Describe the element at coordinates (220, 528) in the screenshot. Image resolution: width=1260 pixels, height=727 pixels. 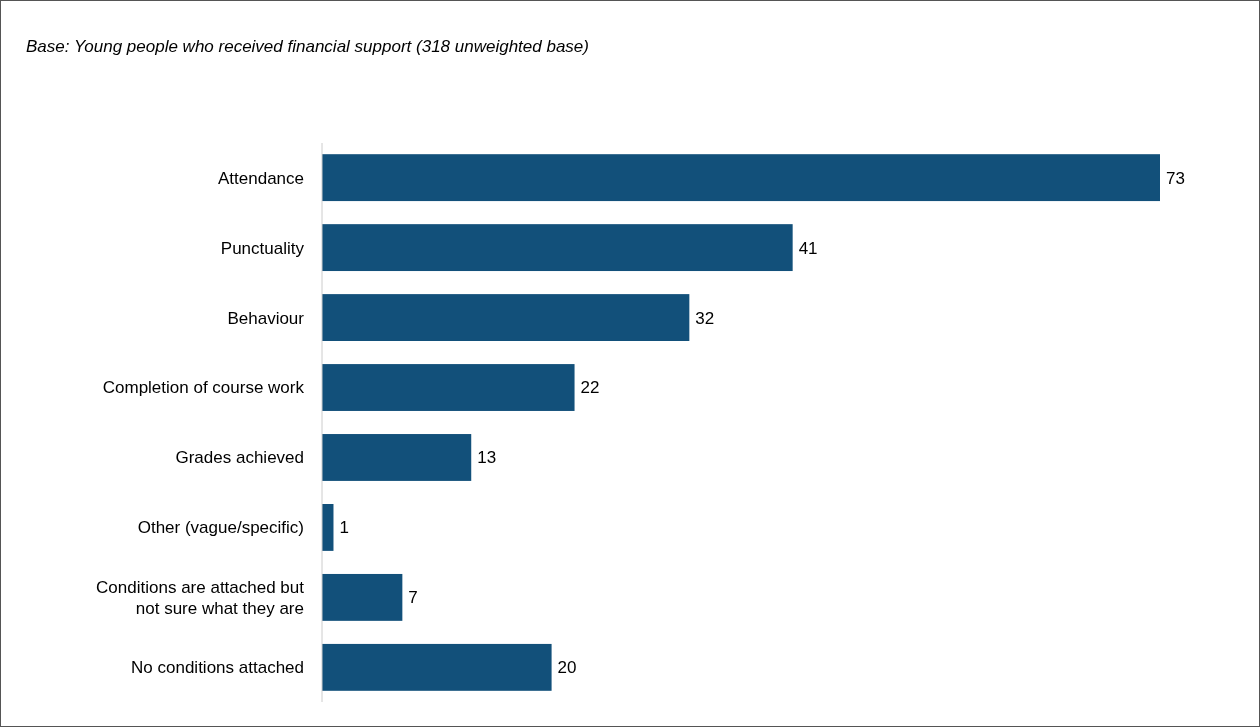
I see `y-tick-label: Other (vague/specific)` at that location.